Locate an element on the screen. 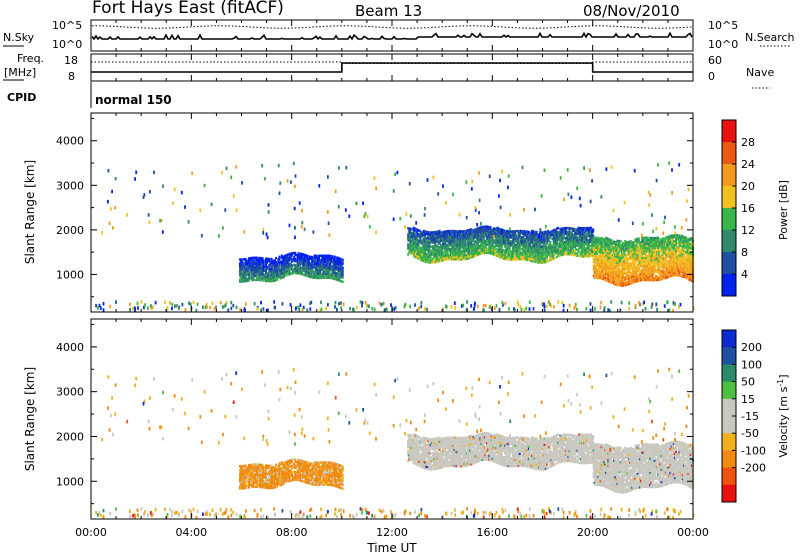 This screenshot has height=554, width=800. y-tick-label: 4000 is located at coordinates (70, 141).